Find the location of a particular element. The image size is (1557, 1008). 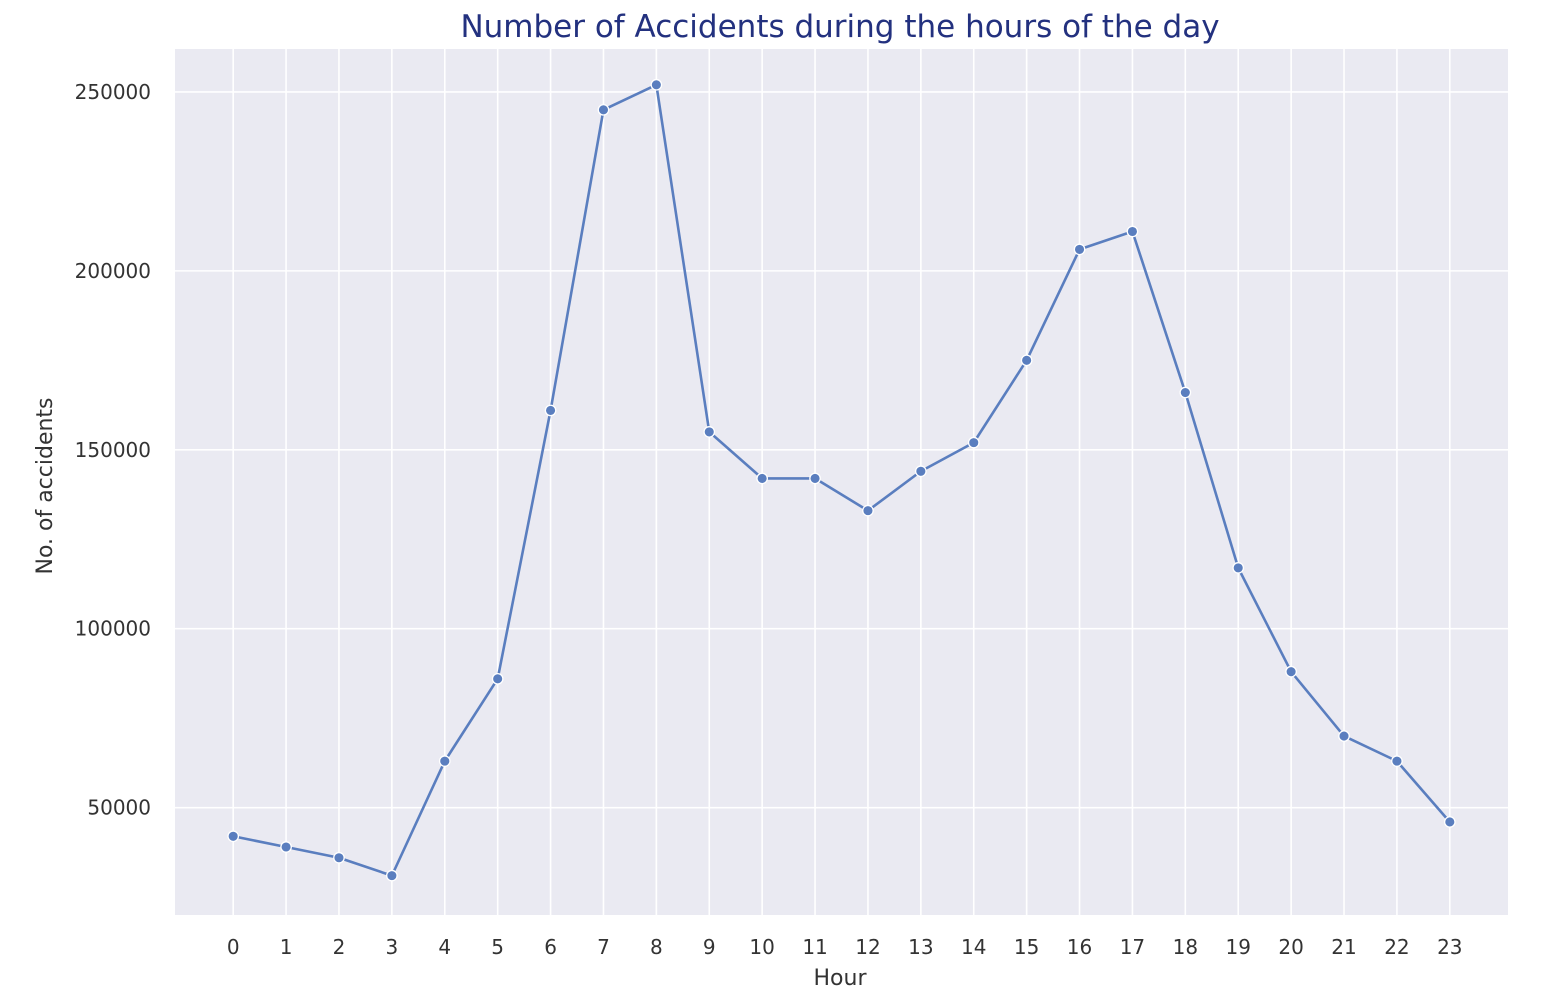

x-tick-label: 6 is located at coordinates (550, 947).